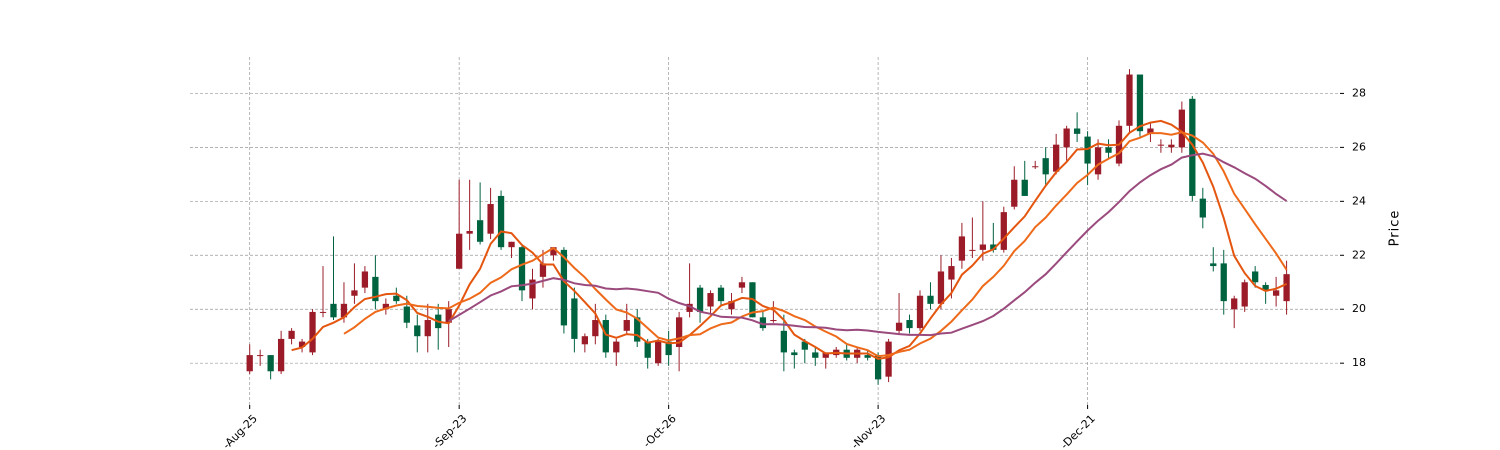 The height and width of the screenshot is (450, 1500). I want to click on y-tick-label: 26, so click(1359, 146).